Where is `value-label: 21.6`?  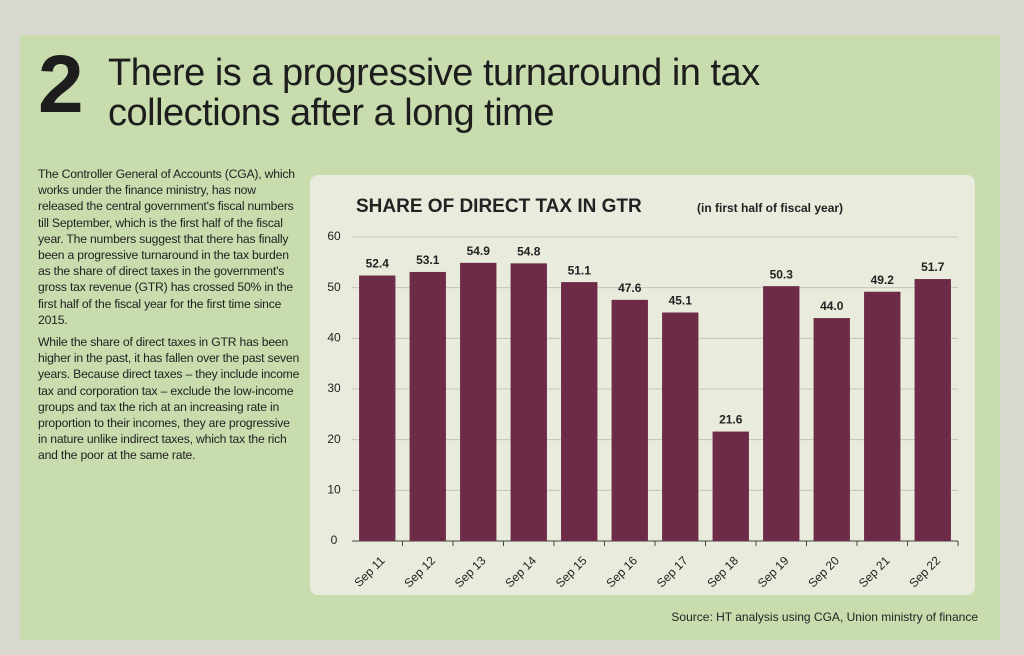 value-label: 21.6 is located at coordinates (731, 420).